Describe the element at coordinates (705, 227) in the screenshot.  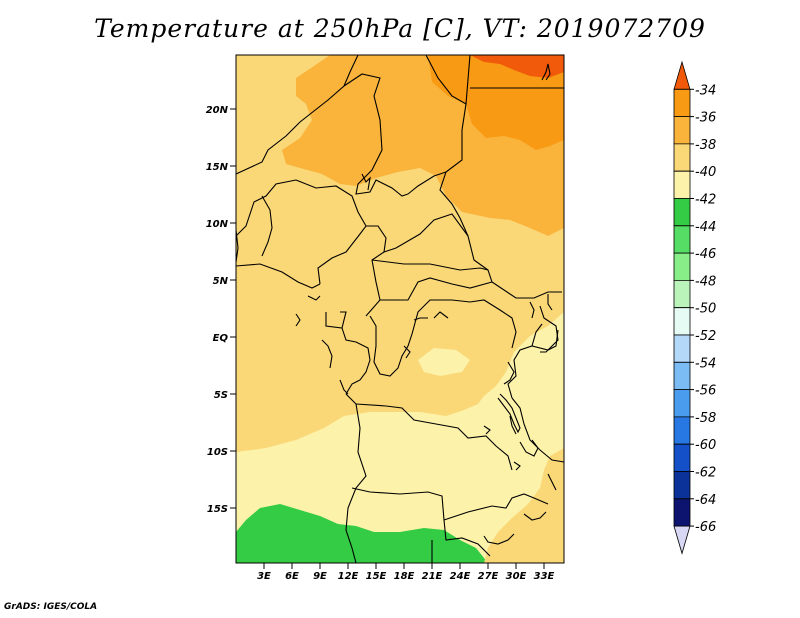
I see `colorbar-label: -44` at that location.